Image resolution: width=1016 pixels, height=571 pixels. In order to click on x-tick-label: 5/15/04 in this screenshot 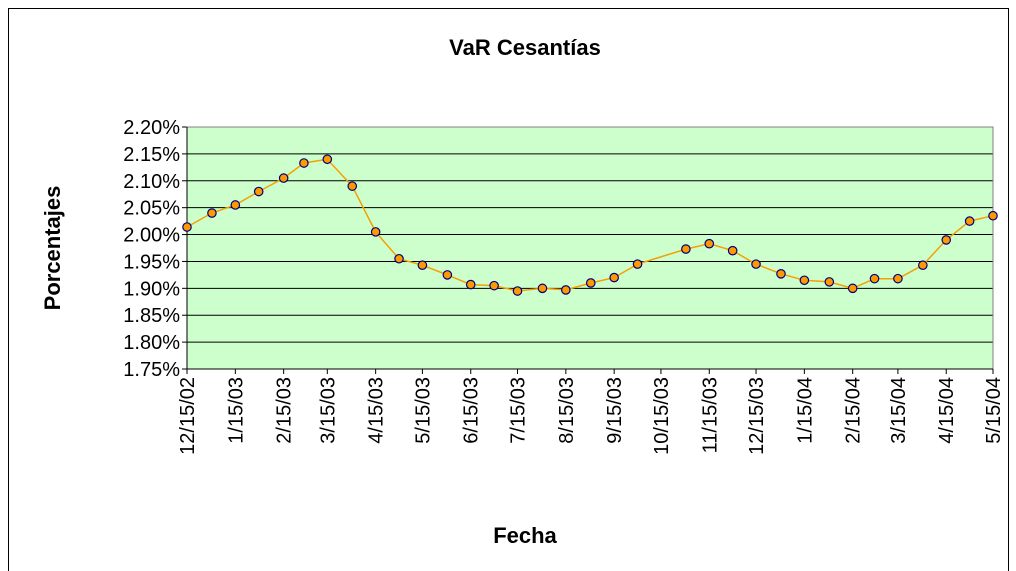, I will do `click(994, 410)`.